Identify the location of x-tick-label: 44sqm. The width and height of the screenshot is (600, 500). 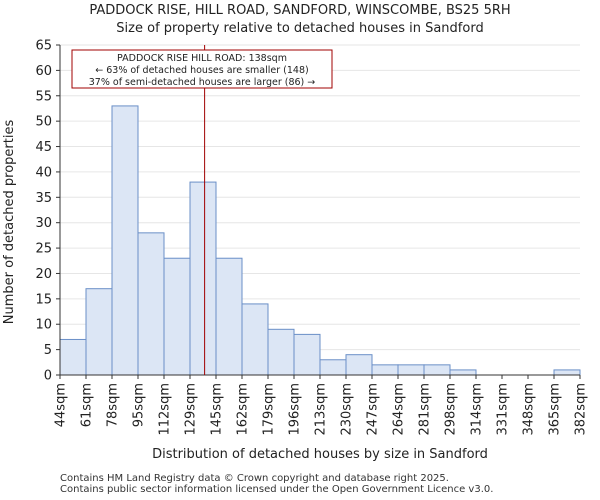
(61, 405).